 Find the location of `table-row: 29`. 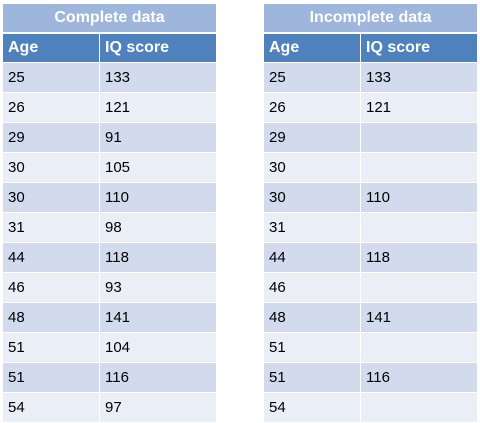

table-row: 29 is located at coordinates (370, 138).